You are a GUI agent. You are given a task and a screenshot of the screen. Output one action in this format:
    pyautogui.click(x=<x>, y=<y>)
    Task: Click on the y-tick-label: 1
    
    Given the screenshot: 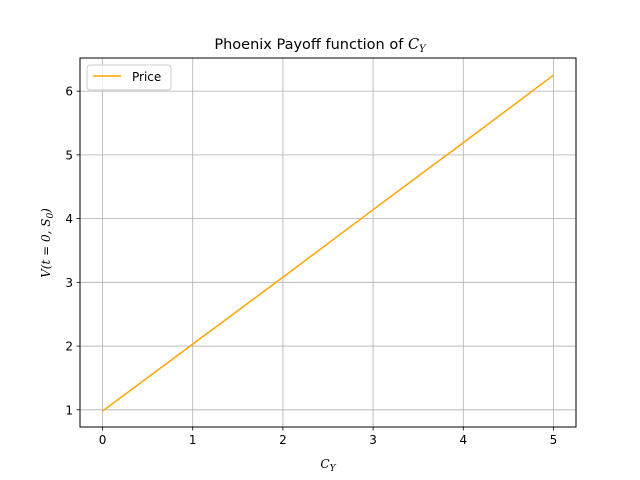 What is the action you would take?
    pyautogui.click(x=69, y=410)
    